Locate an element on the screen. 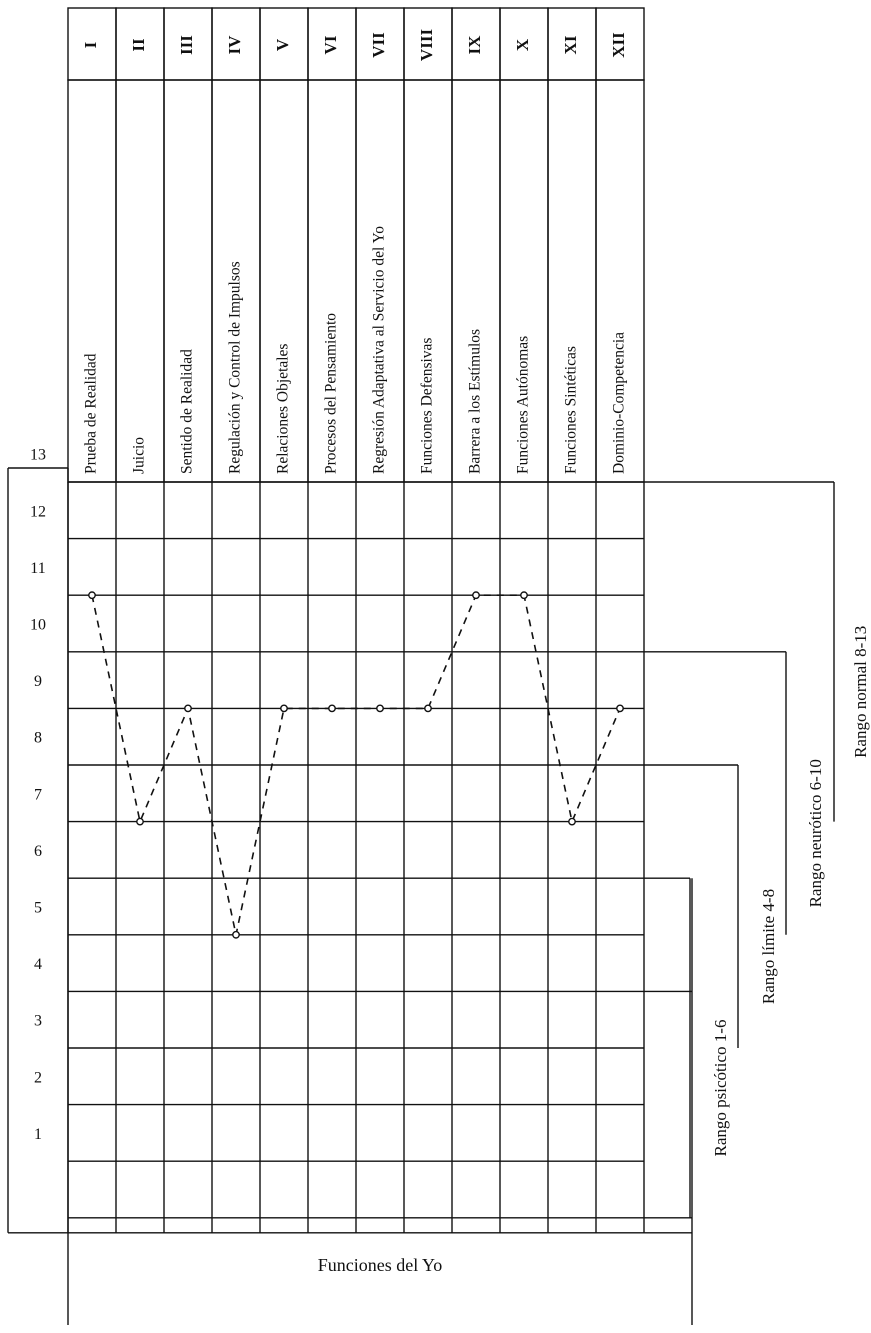  category-name: Funciones Autónomas is located at coordinates (523, 405).